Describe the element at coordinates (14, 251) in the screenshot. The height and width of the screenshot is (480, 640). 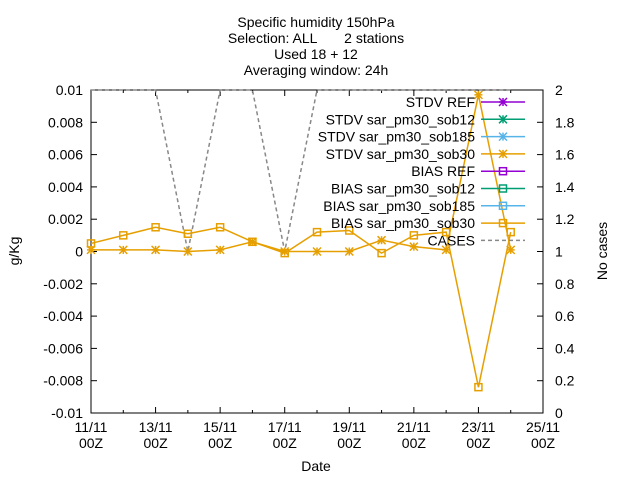
I see `y-axis-label: g/Kg` at that location.